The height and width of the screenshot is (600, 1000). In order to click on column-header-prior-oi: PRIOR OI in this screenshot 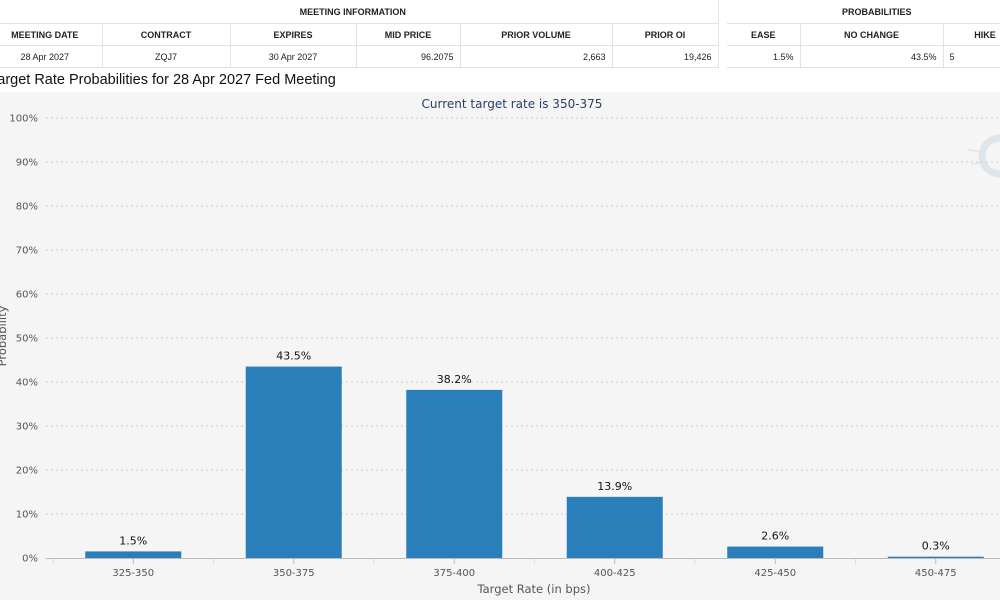, I will do `click(665, 34)`.